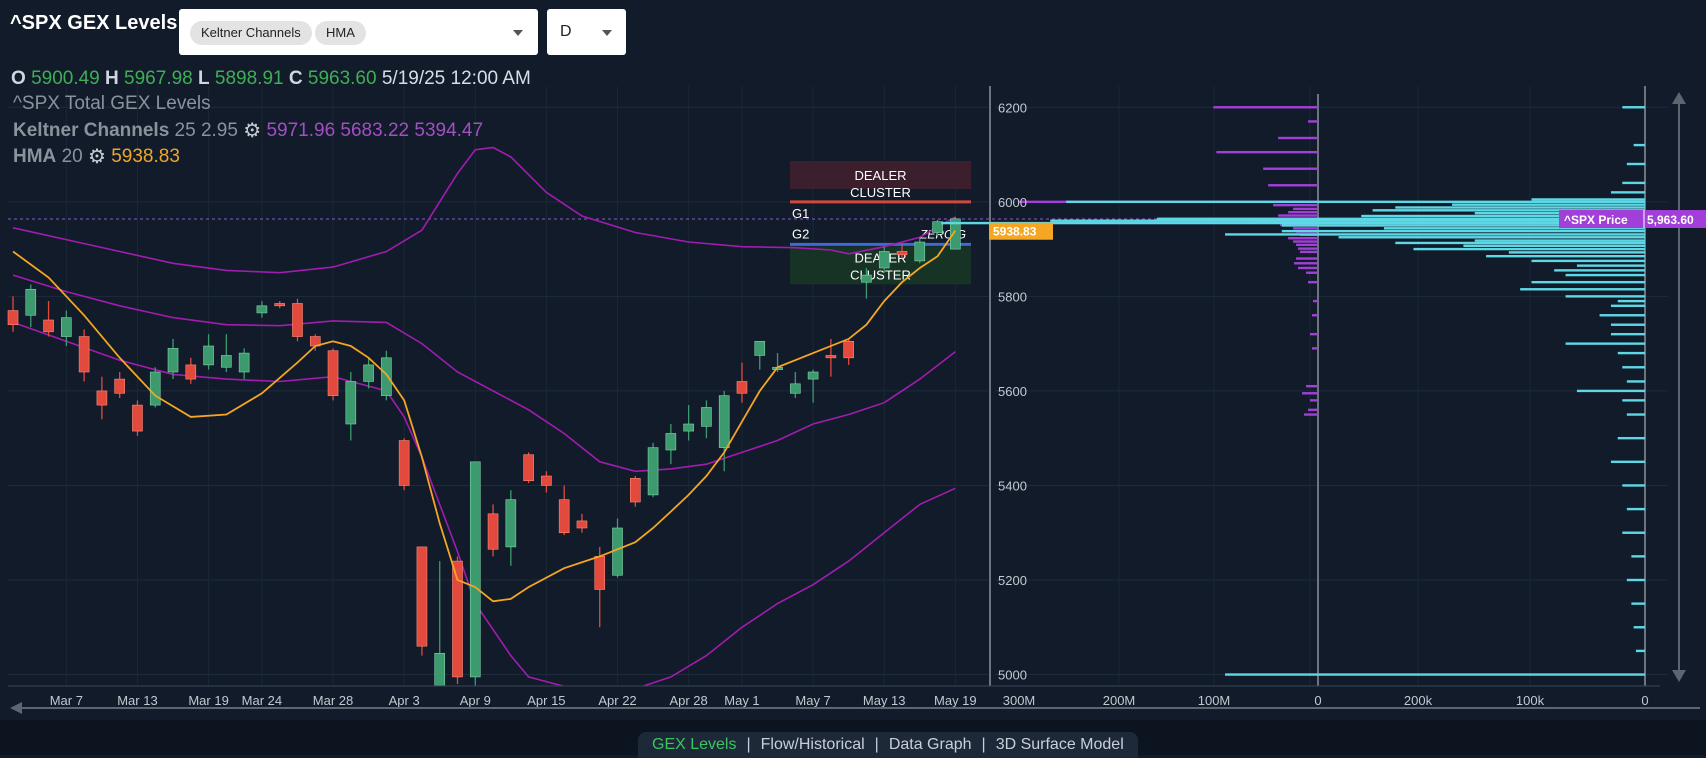  I want to click on tab-gex-levels: GEX Levels, so click(694, 744).